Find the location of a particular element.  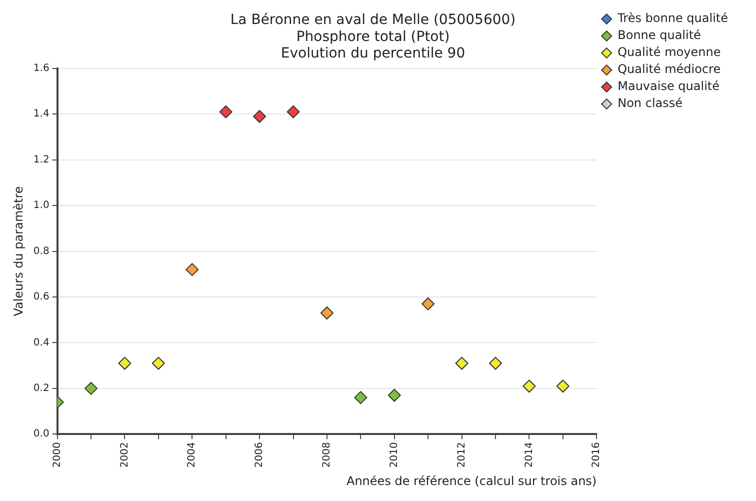

y-tick-label: 0.8 is located at coordinates (41, 251).